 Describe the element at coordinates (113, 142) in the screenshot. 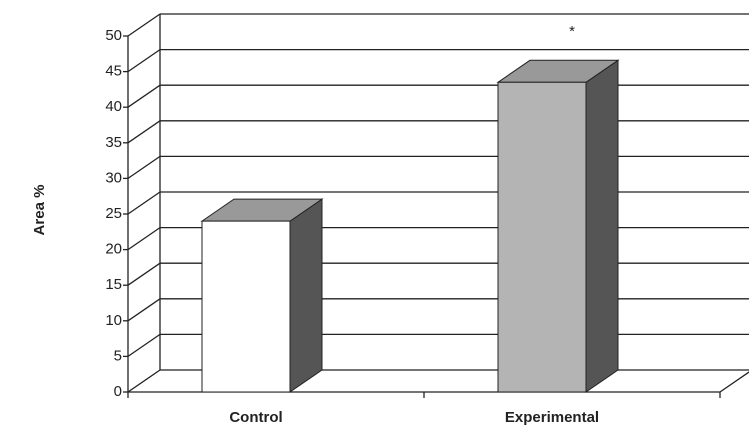

I see `y-tick-label: 35` at that location.